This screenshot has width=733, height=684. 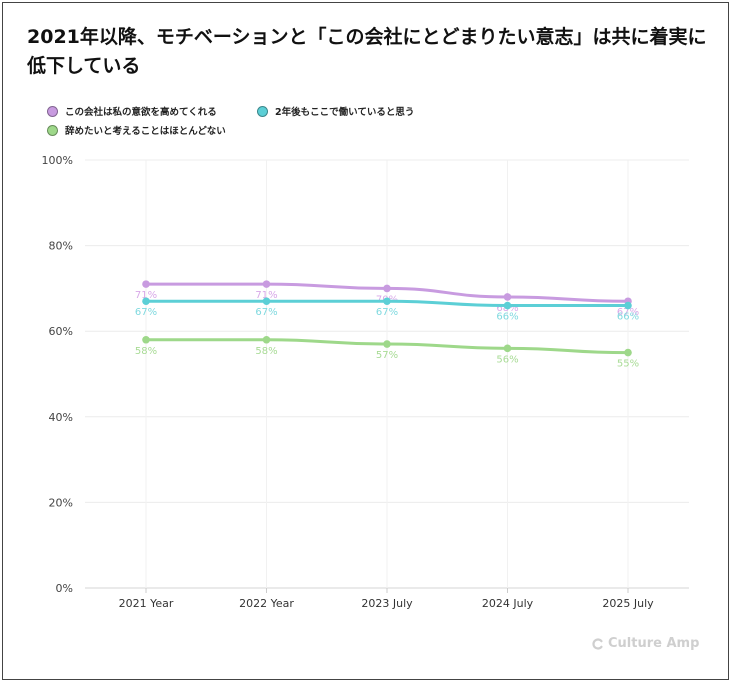 I want to click on data-label: 56%, so click(x=507, y=359).